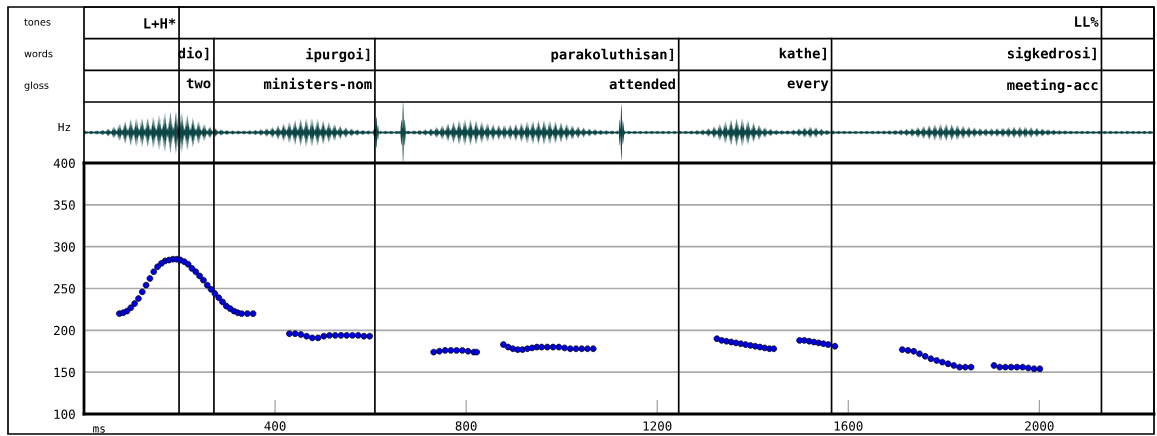 The image size is (1157, 436). I want to click on ref-line-label: parakoluthisan] attended, so click(613, 68).